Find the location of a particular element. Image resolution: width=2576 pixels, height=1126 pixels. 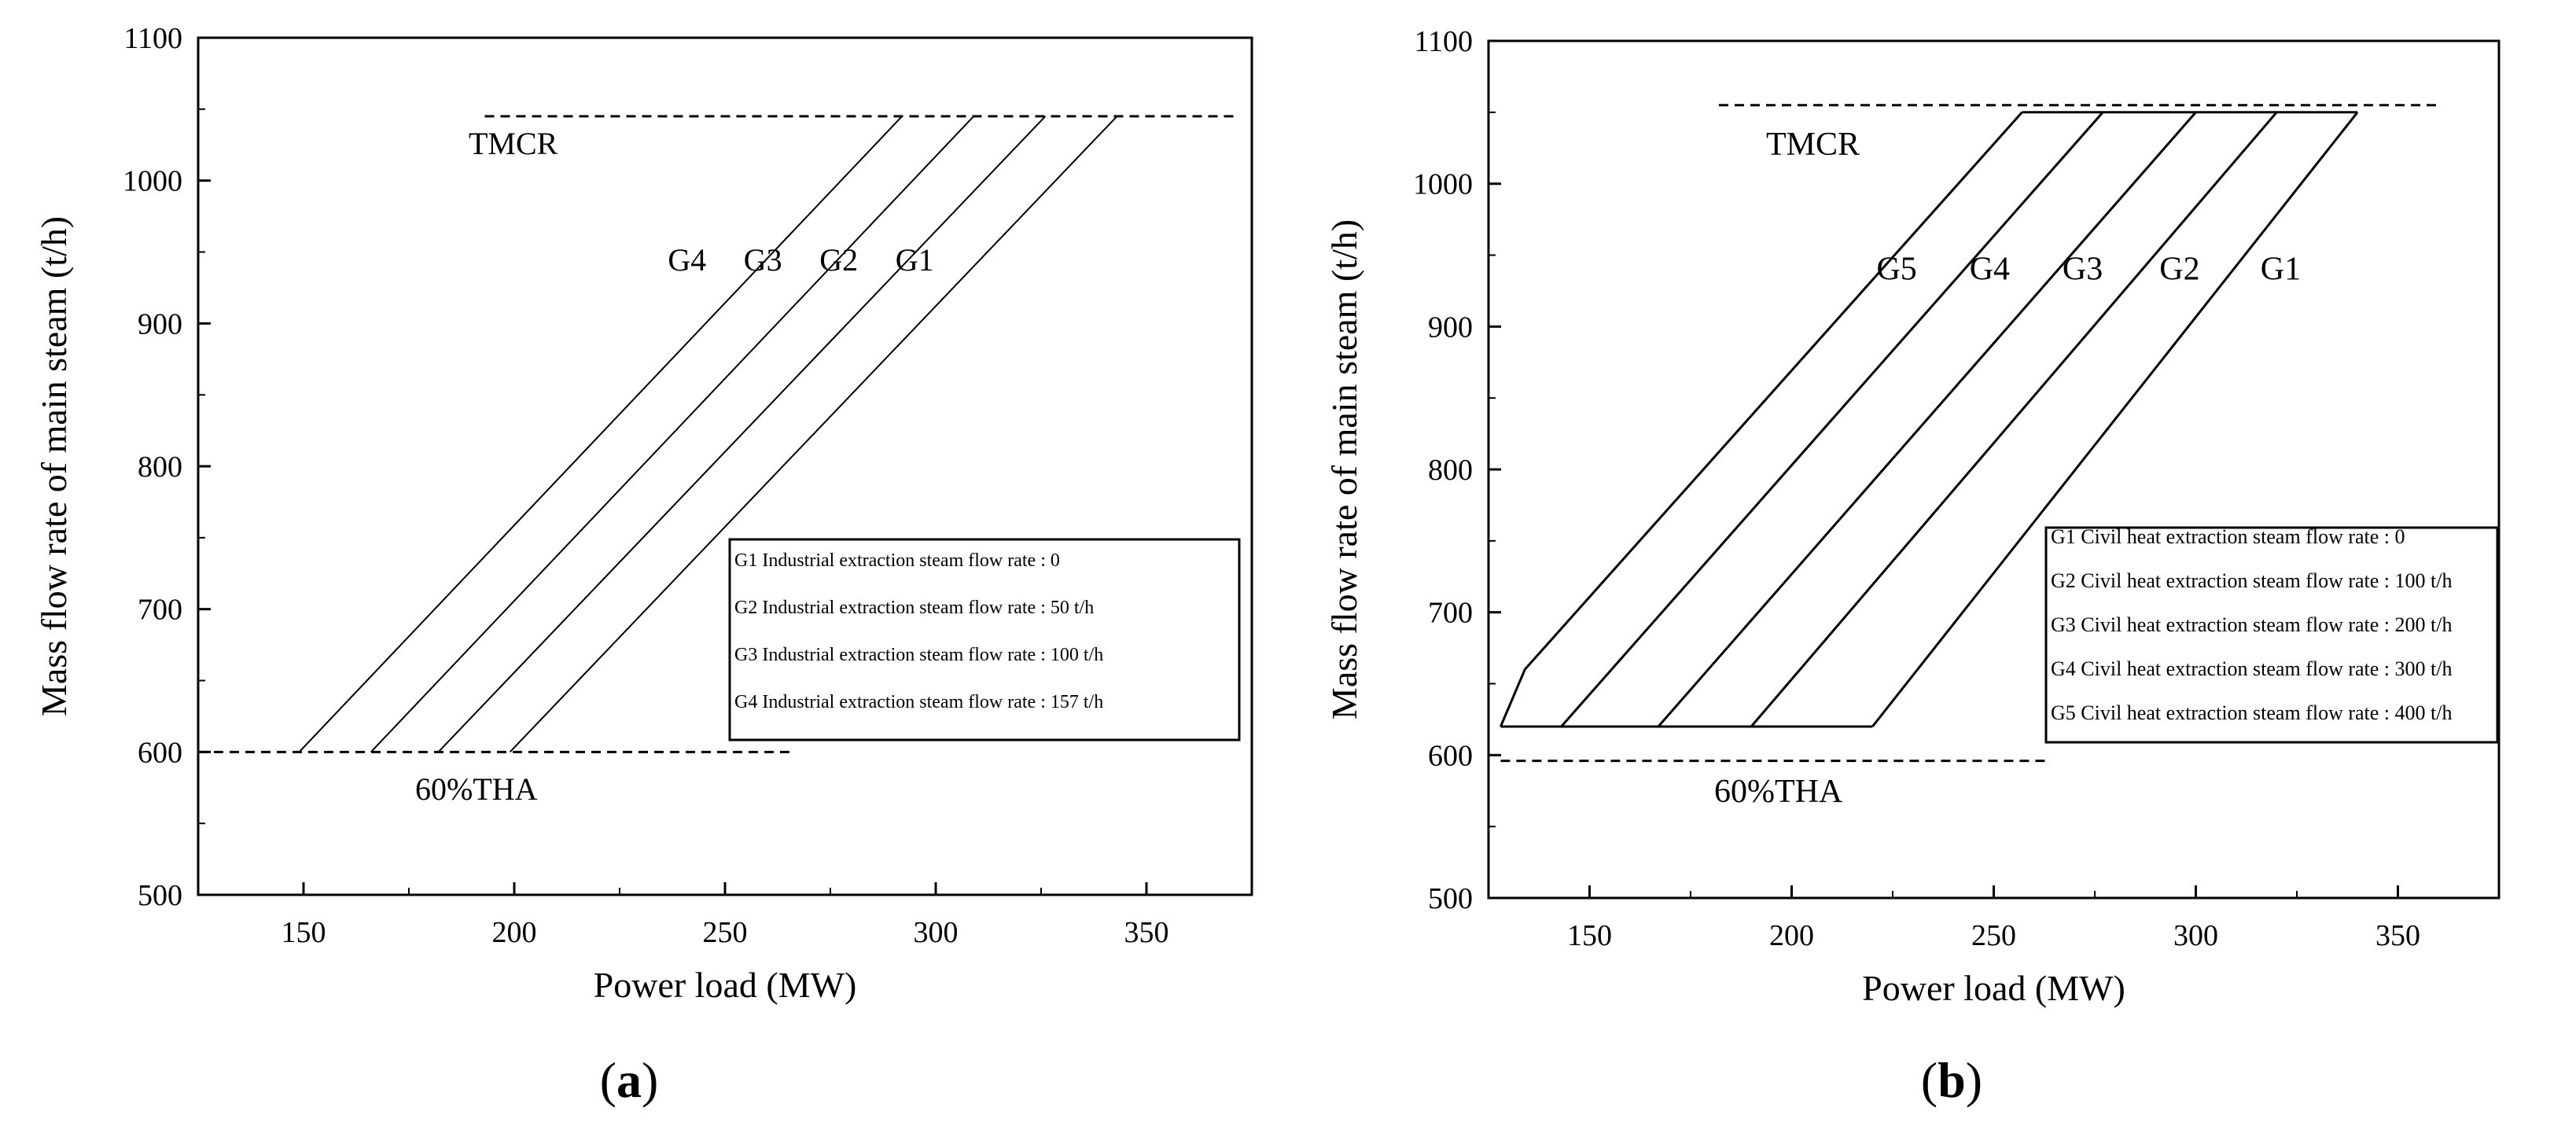

series-line-g5 is located at coordinates (1762, 419).